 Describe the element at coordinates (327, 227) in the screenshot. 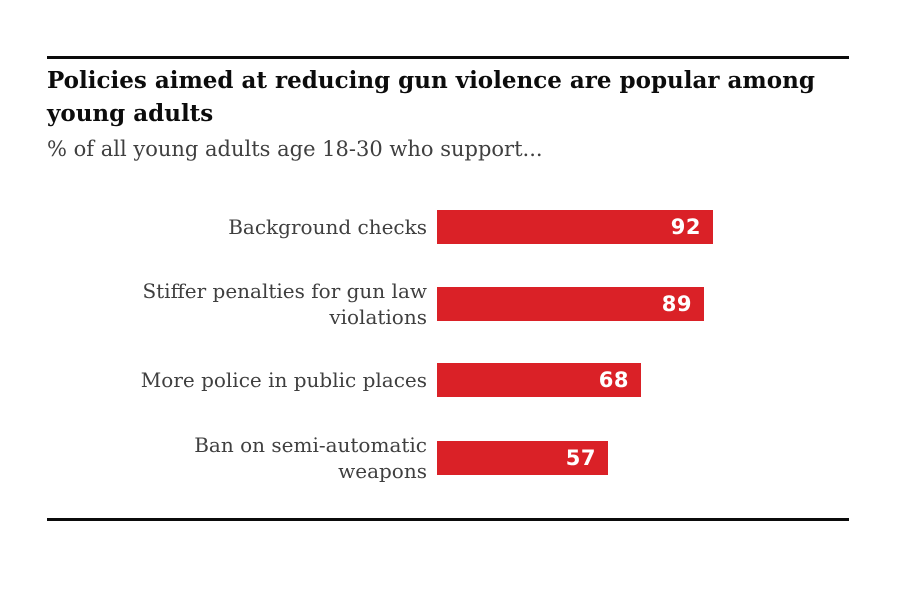

I see `category-label: Background checks` at that location.